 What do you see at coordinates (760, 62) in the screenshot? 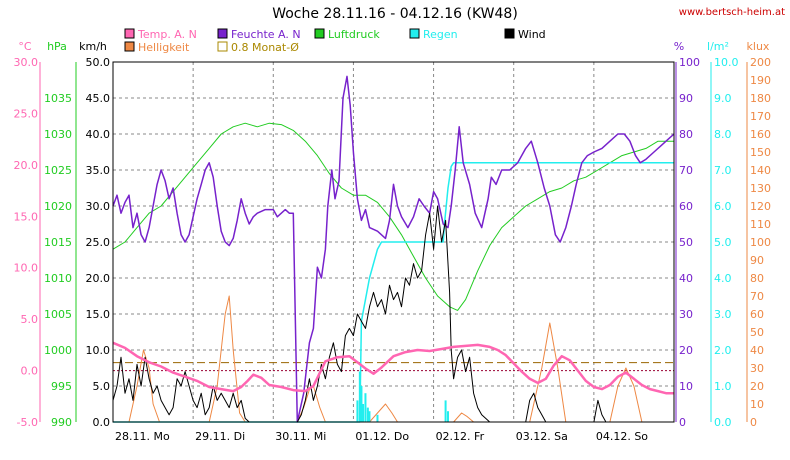
I see `axis-helligkeit-tick: 200` at bounding box center [760, 62].